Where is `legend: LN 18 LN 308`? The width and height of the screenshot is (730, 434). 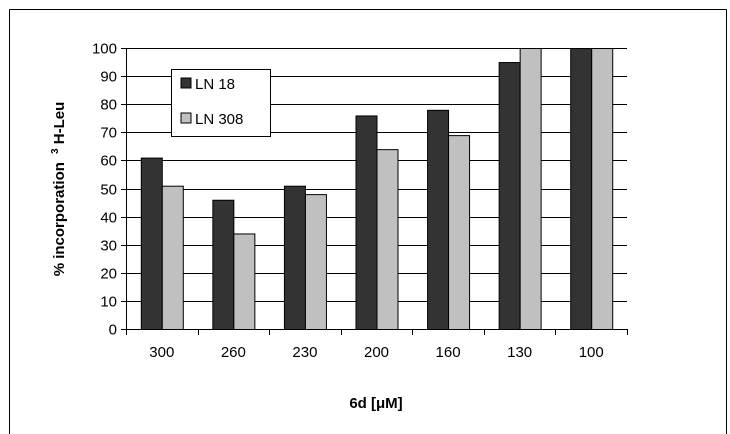 legend: LN 18 LN 308 is located at coordinates (221, 103).